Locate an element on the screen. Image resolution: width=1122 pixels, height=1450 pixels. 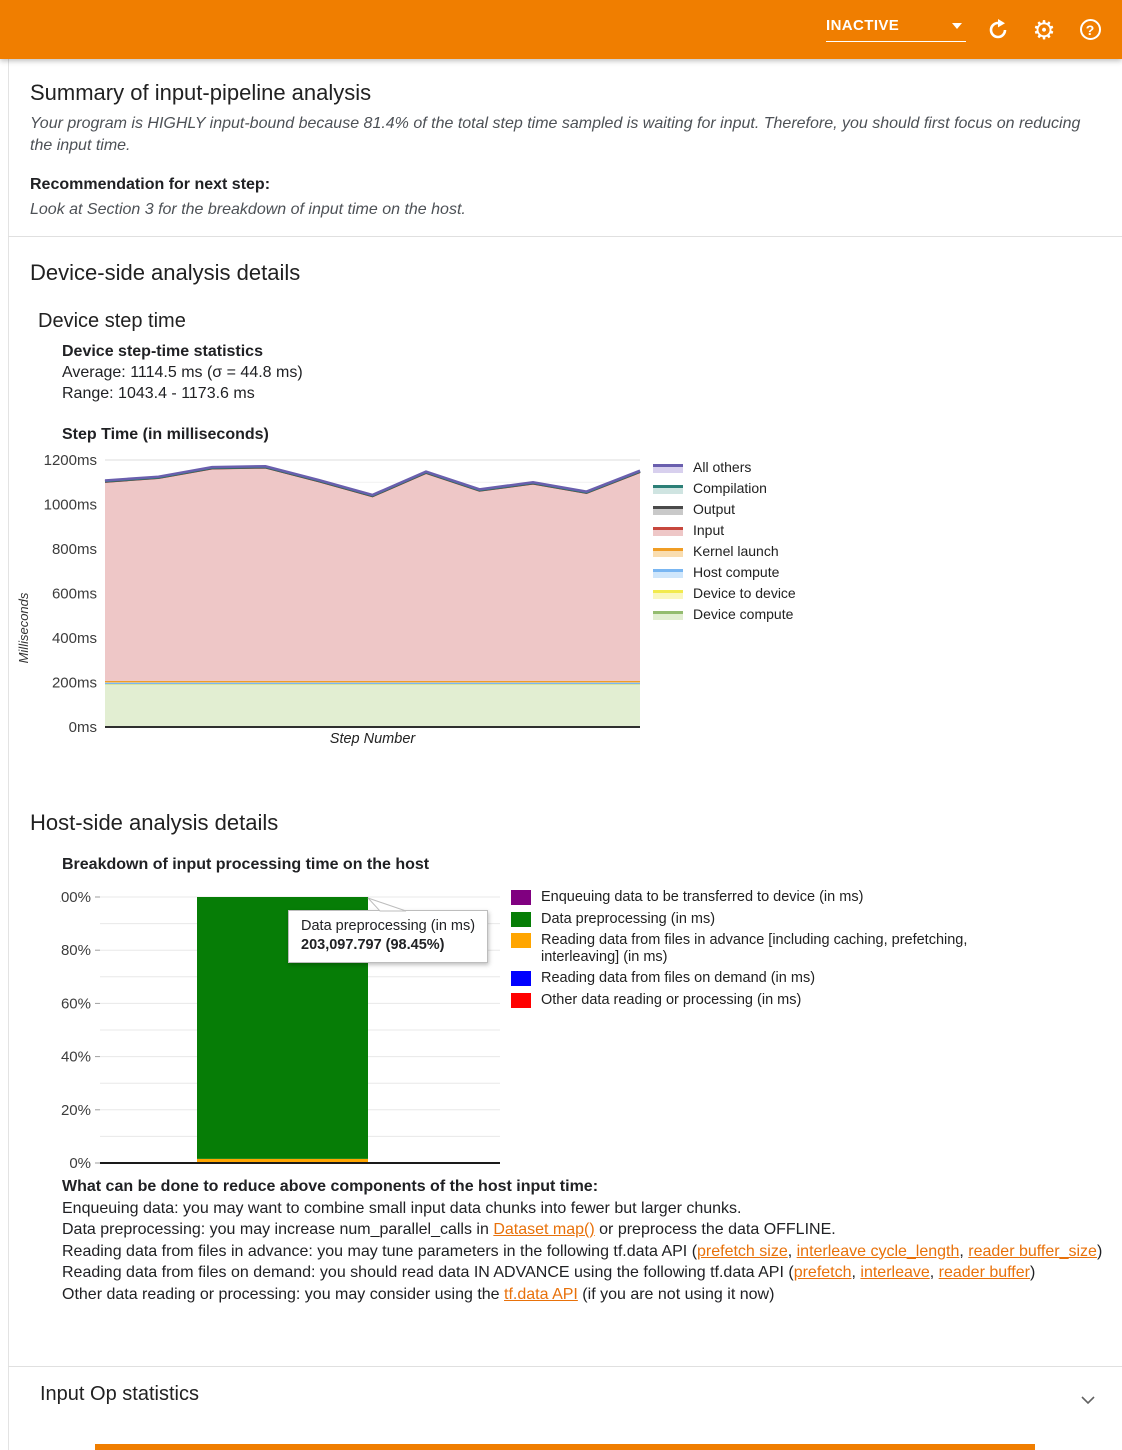
doc-link: reader buffer is located at coordinates (984, 1272).